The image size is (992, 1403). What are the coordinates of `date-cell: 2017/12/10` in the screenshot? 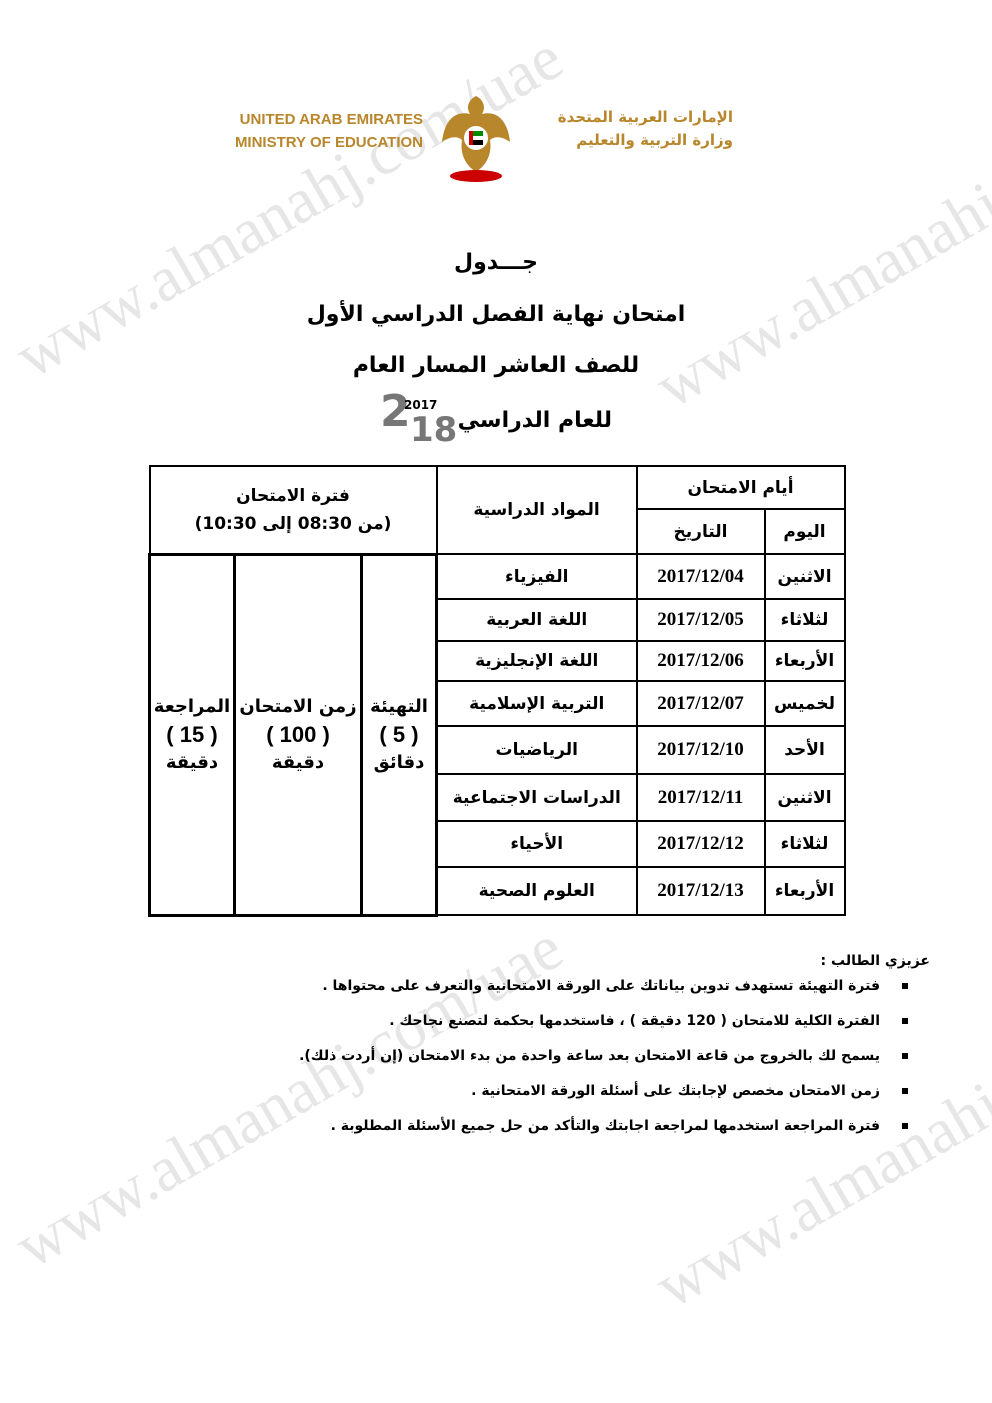 It's located at (700, 750).